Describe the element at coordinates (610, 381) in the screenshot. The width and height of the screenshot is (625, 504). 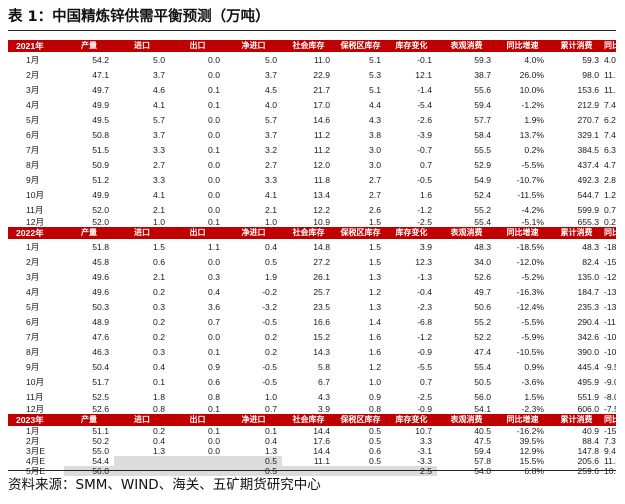
I see `value-cell: -9.0%` at that location.